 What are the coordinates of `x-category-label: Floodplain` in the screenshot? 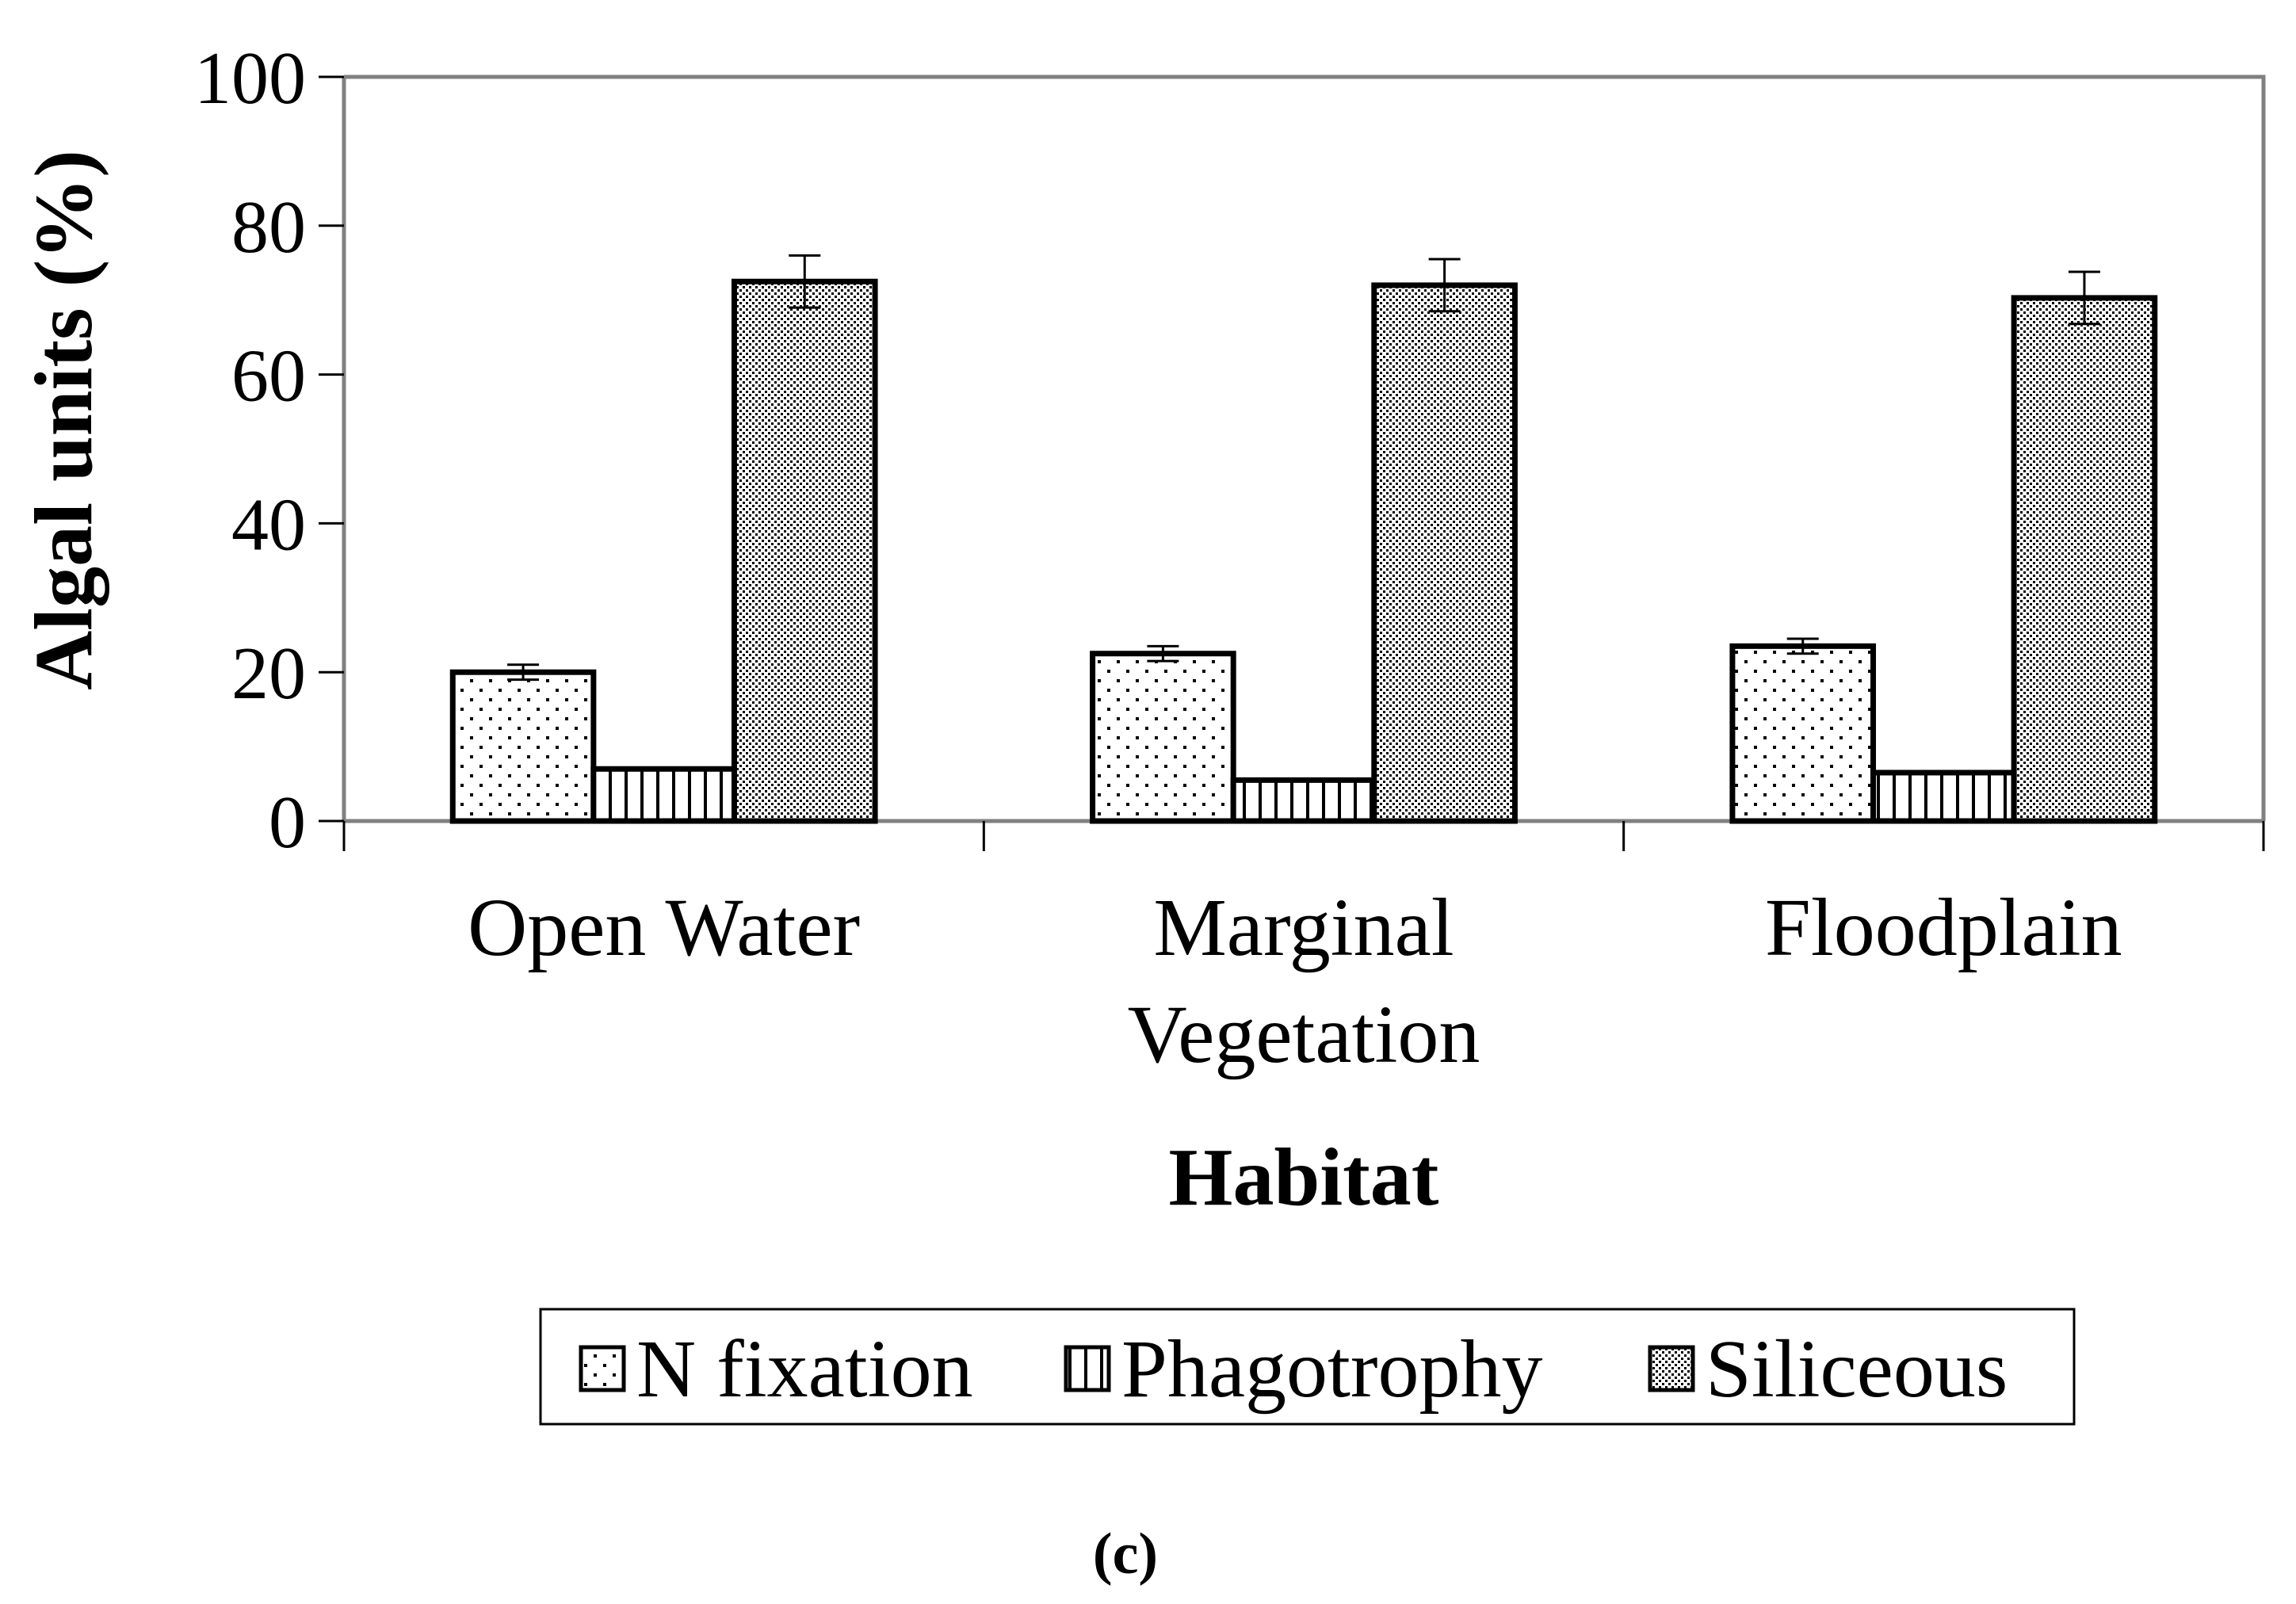 It's located at (1943, 927).